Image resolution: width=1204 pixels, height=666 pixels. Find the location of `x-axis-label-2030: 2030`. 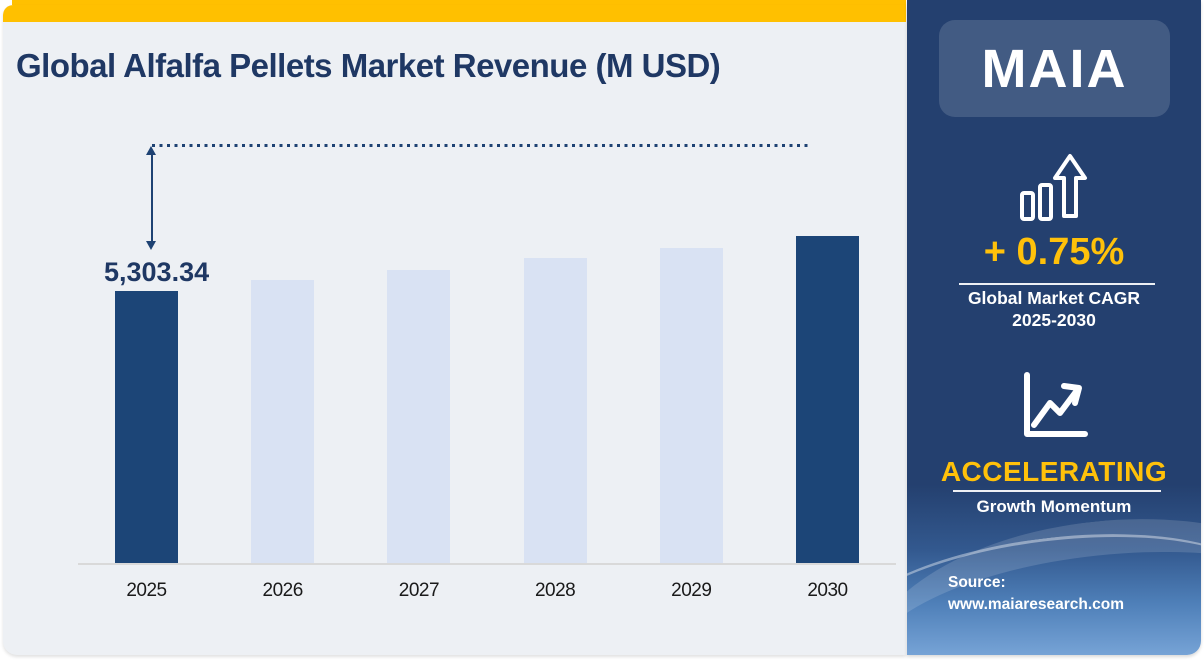

x-axis-label-2030: 2030 is located at coordinates (827, 590).